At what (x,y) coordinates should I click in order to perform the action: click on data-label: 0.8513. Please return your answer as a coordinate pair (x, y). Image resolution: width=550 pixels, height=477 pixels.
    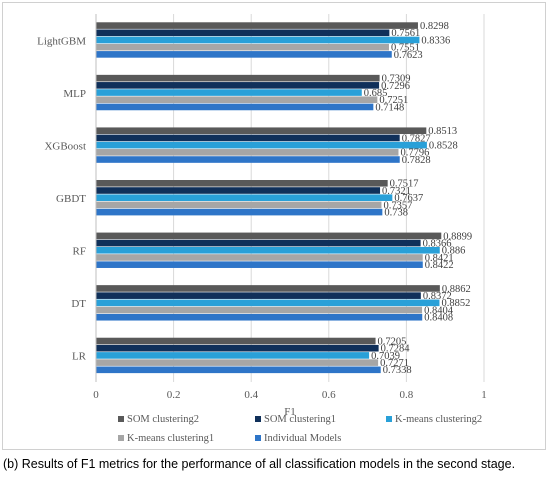
    Looking at the image, I should click on (442, 131).